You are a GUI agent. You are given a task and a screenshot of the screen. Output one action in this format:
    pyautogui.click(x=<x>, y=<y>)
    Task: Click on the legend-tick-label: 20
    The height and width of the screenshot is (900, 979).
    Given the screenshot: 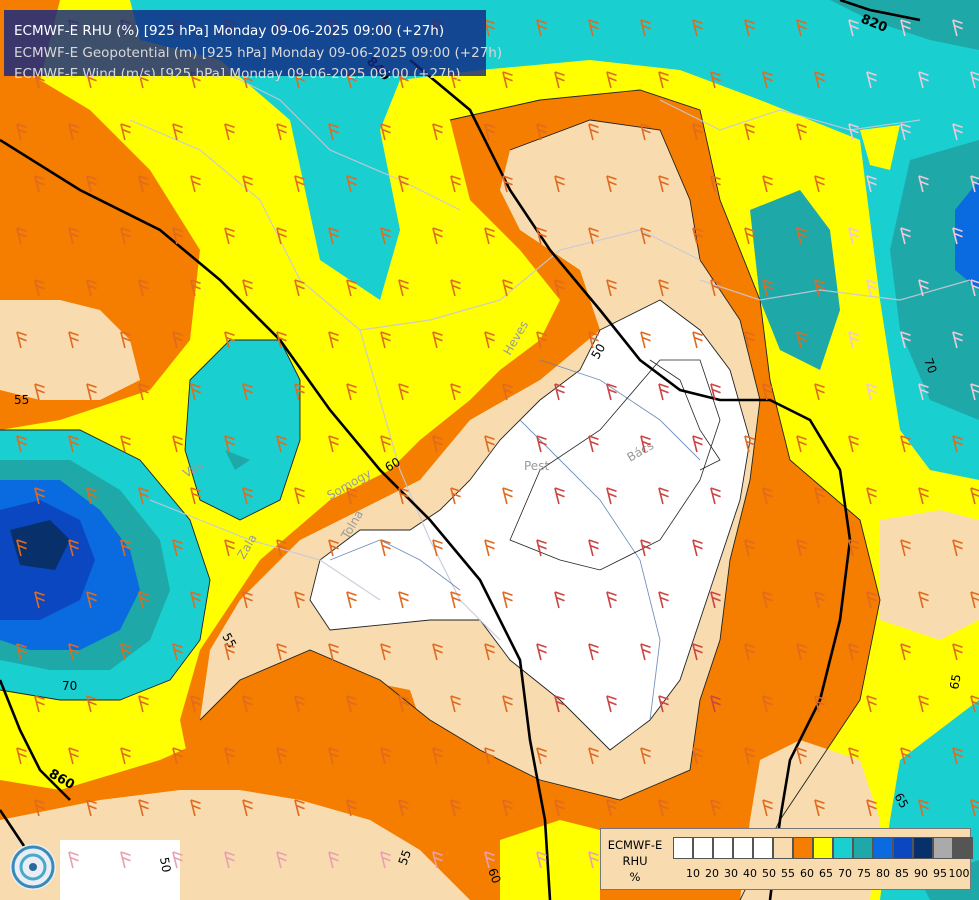 What is the action you would take?
    pyautogui.click(x=712, y=873)
    